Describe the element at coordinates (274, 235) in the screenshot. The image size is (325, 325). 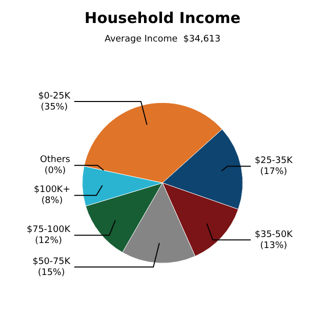
I see `slice-label: $35-50K` at that location.